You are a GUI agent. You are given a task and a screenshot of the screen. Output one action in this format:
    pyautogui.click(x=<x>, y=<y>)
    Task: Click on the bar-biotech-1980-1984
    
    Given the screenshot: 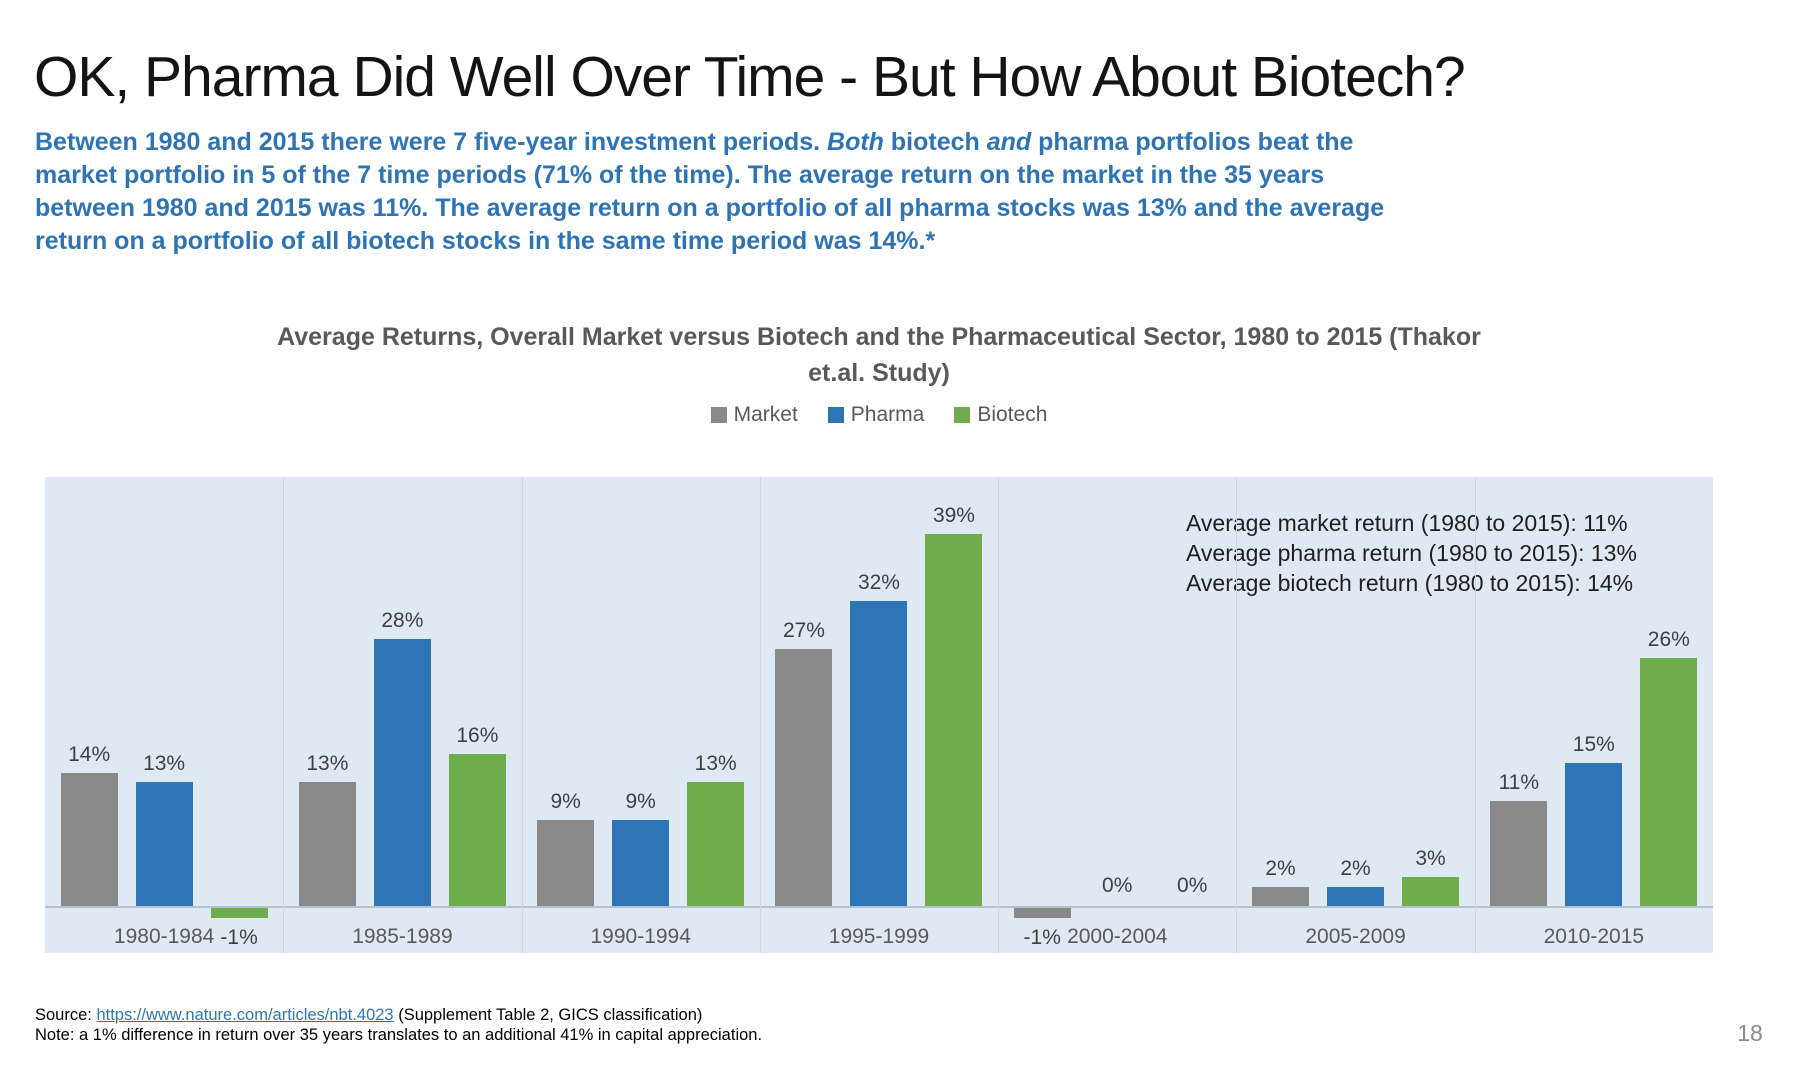 What is the action you would take?
    pyautogui.click(x=239, y=913)
    